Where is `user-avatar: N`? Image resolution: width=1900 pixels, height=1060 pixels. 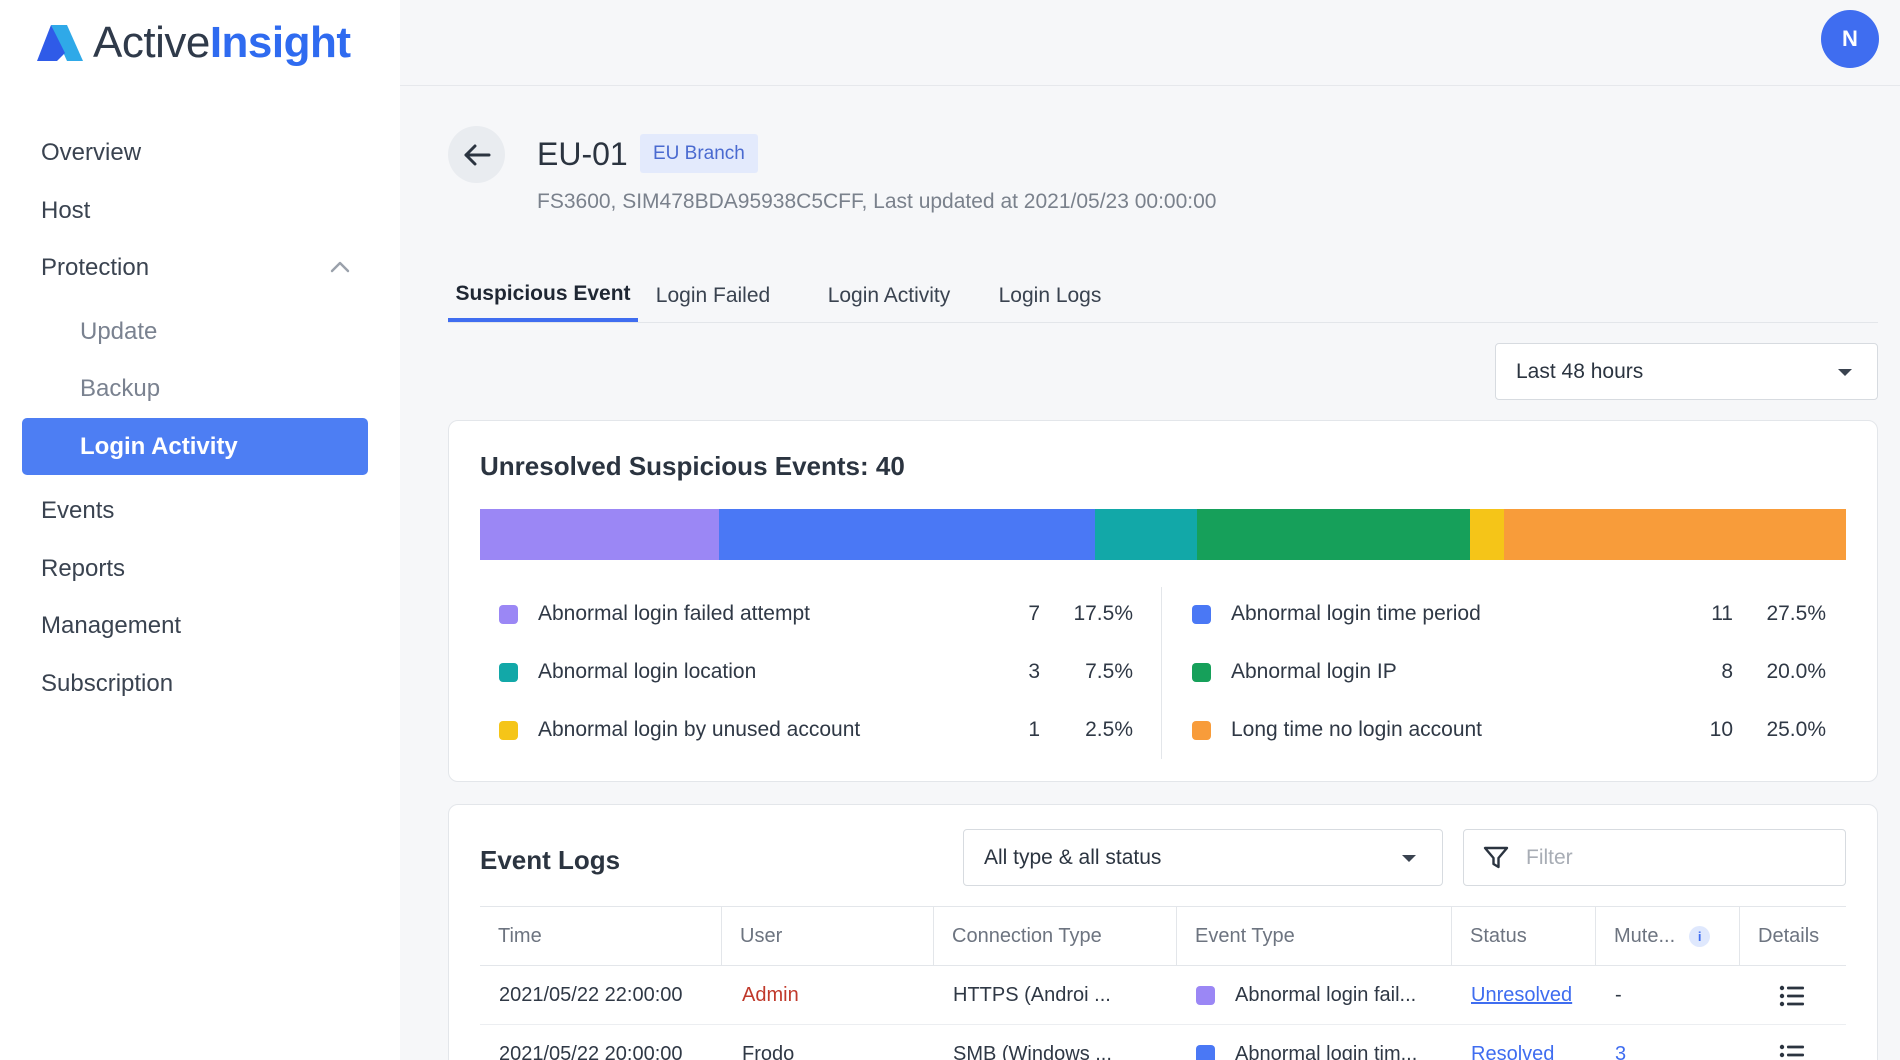 user-avatar: N is located at coordinates (1850, 39).